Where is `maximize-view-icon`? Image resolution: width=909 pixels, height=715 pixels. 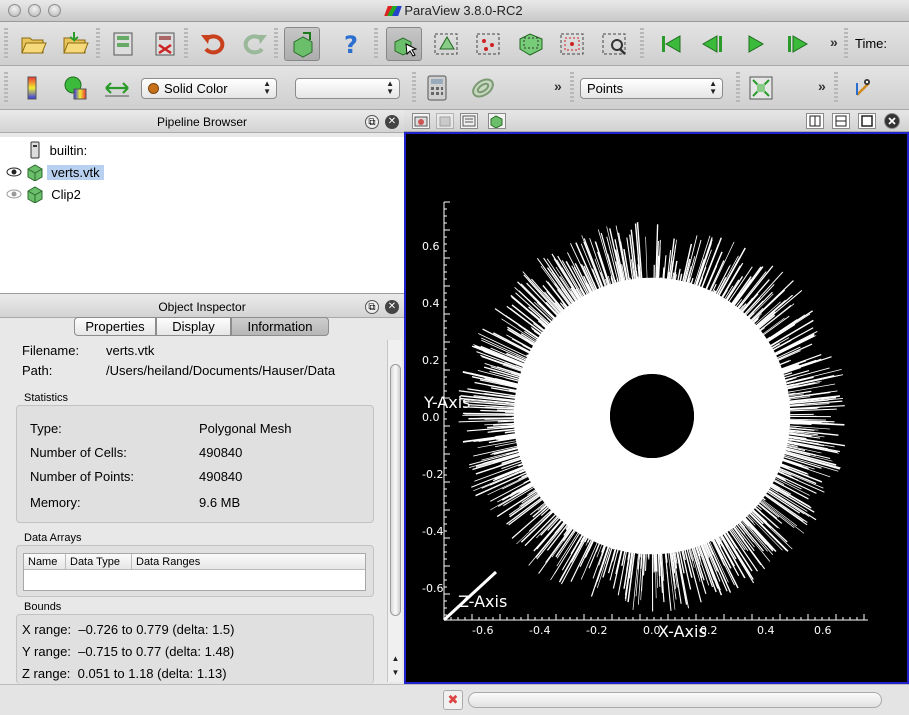 maximize-view-icon is located at coordinates (867, 121).